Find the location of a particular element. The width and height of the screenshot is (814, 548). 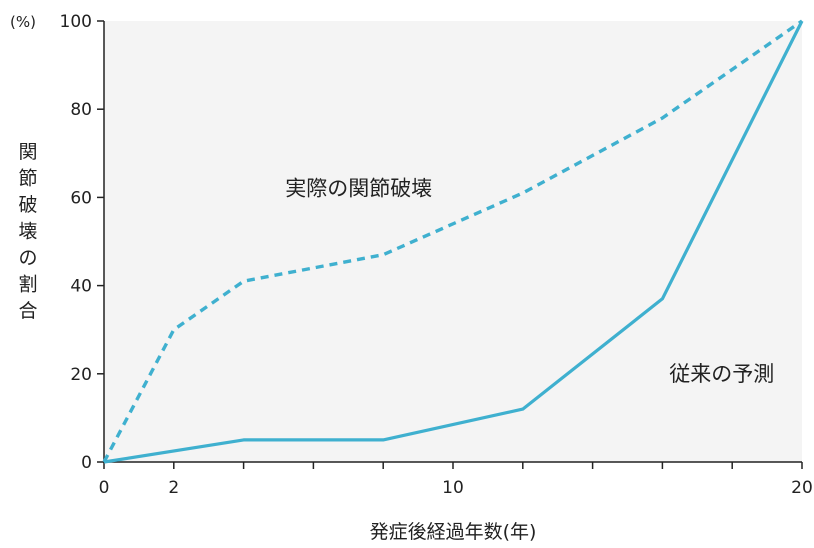

x-axis-ticks: 0 2 10 20 is located at coordinates (456, 480).